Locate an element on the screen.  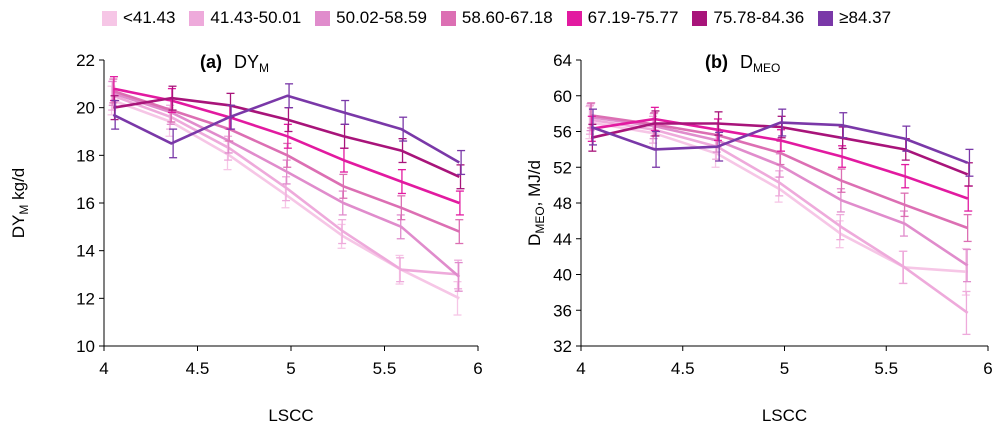
y-tick-label: 20 is located at coordinates (85, 108).